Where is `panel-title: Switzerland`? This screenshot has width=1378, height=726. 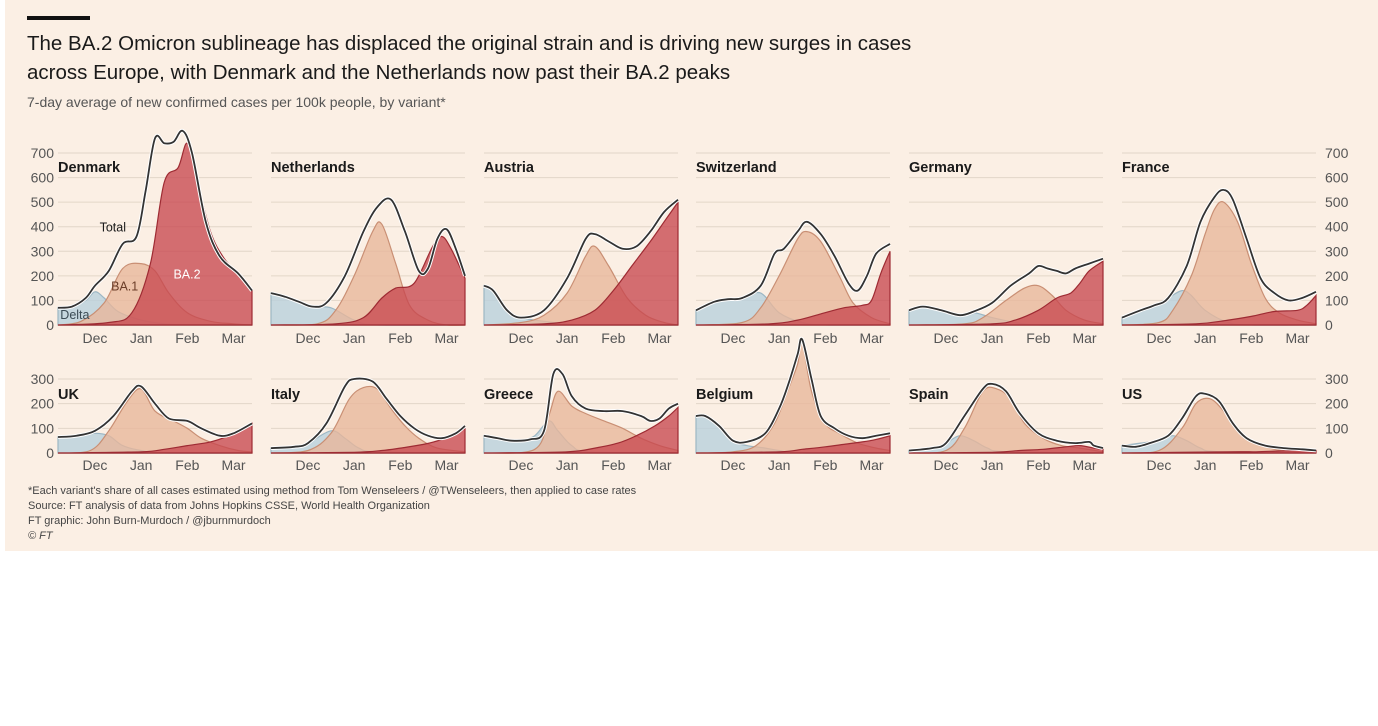 panel-title: Switzerland is located at coordinates (736, 168).